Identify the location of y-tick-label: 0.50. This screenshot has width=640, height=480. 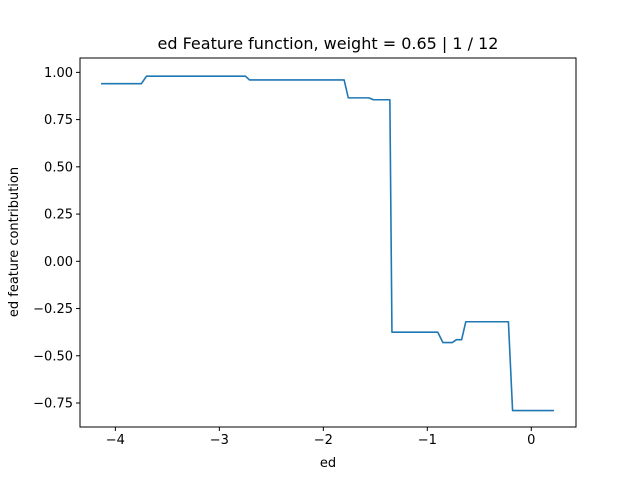
(58, 167).